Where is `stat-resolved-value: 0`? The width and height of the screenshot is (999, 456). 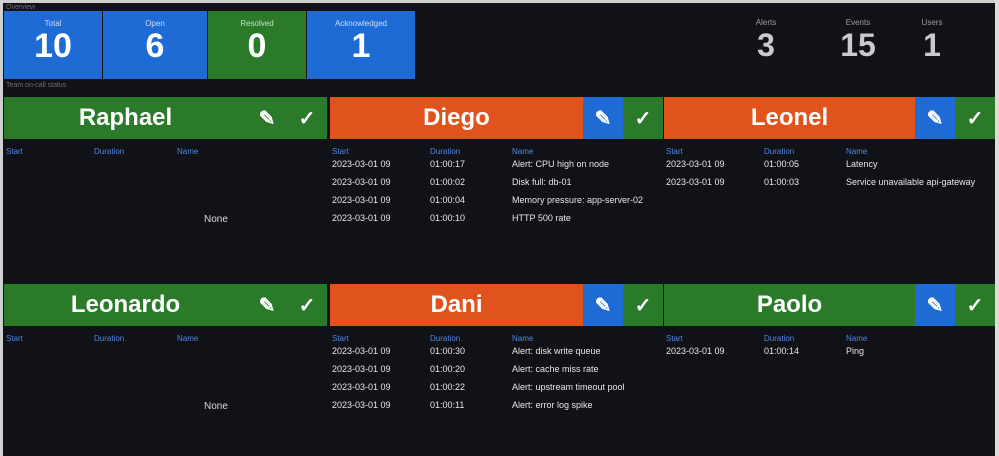 stat-resolved-value: 0 is located at coordinates (257, 46).